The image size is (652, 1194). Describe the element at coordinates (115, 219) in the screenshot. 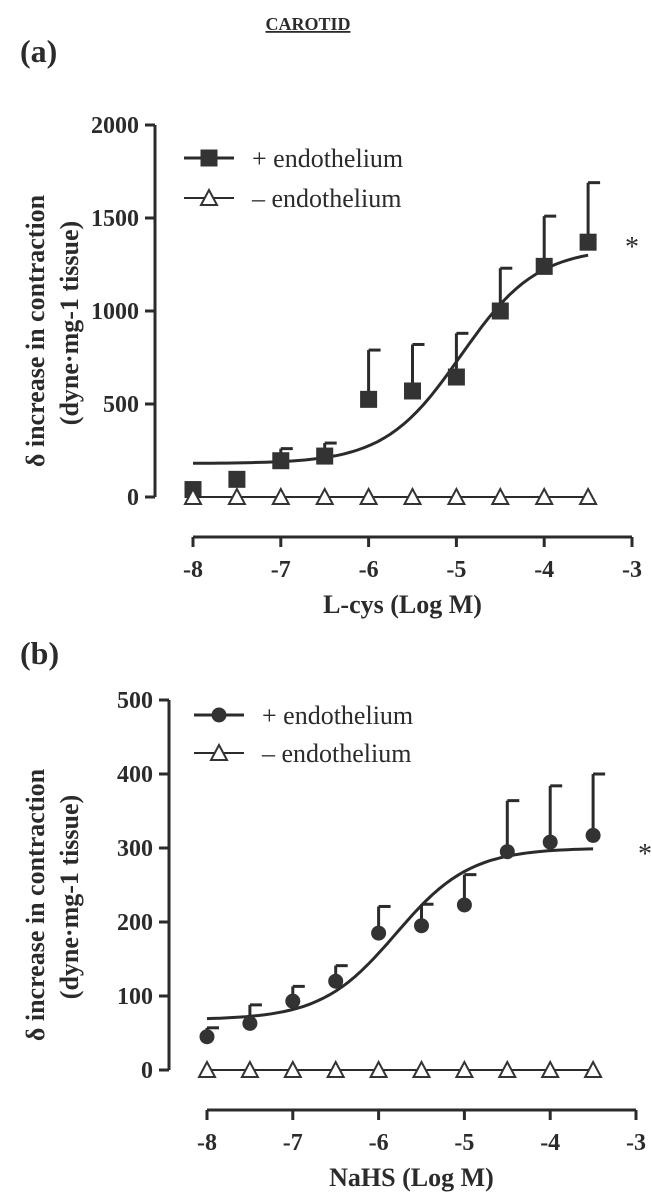

I see `chart0-y-tick-label: 1500` at that location.